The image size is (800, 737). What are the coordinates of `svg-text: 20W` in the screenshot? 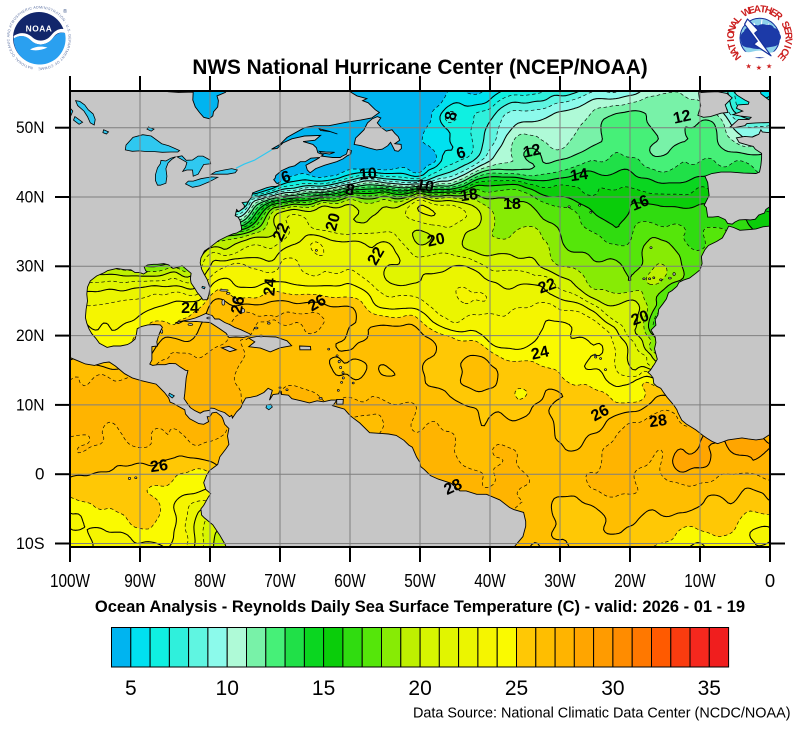 It's located at (630, 580).